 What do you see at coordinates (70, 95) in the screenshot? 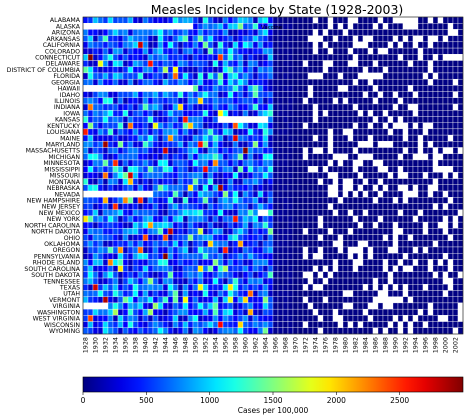
I see `state-label: IDAHO` at bounding box center [70, 95].